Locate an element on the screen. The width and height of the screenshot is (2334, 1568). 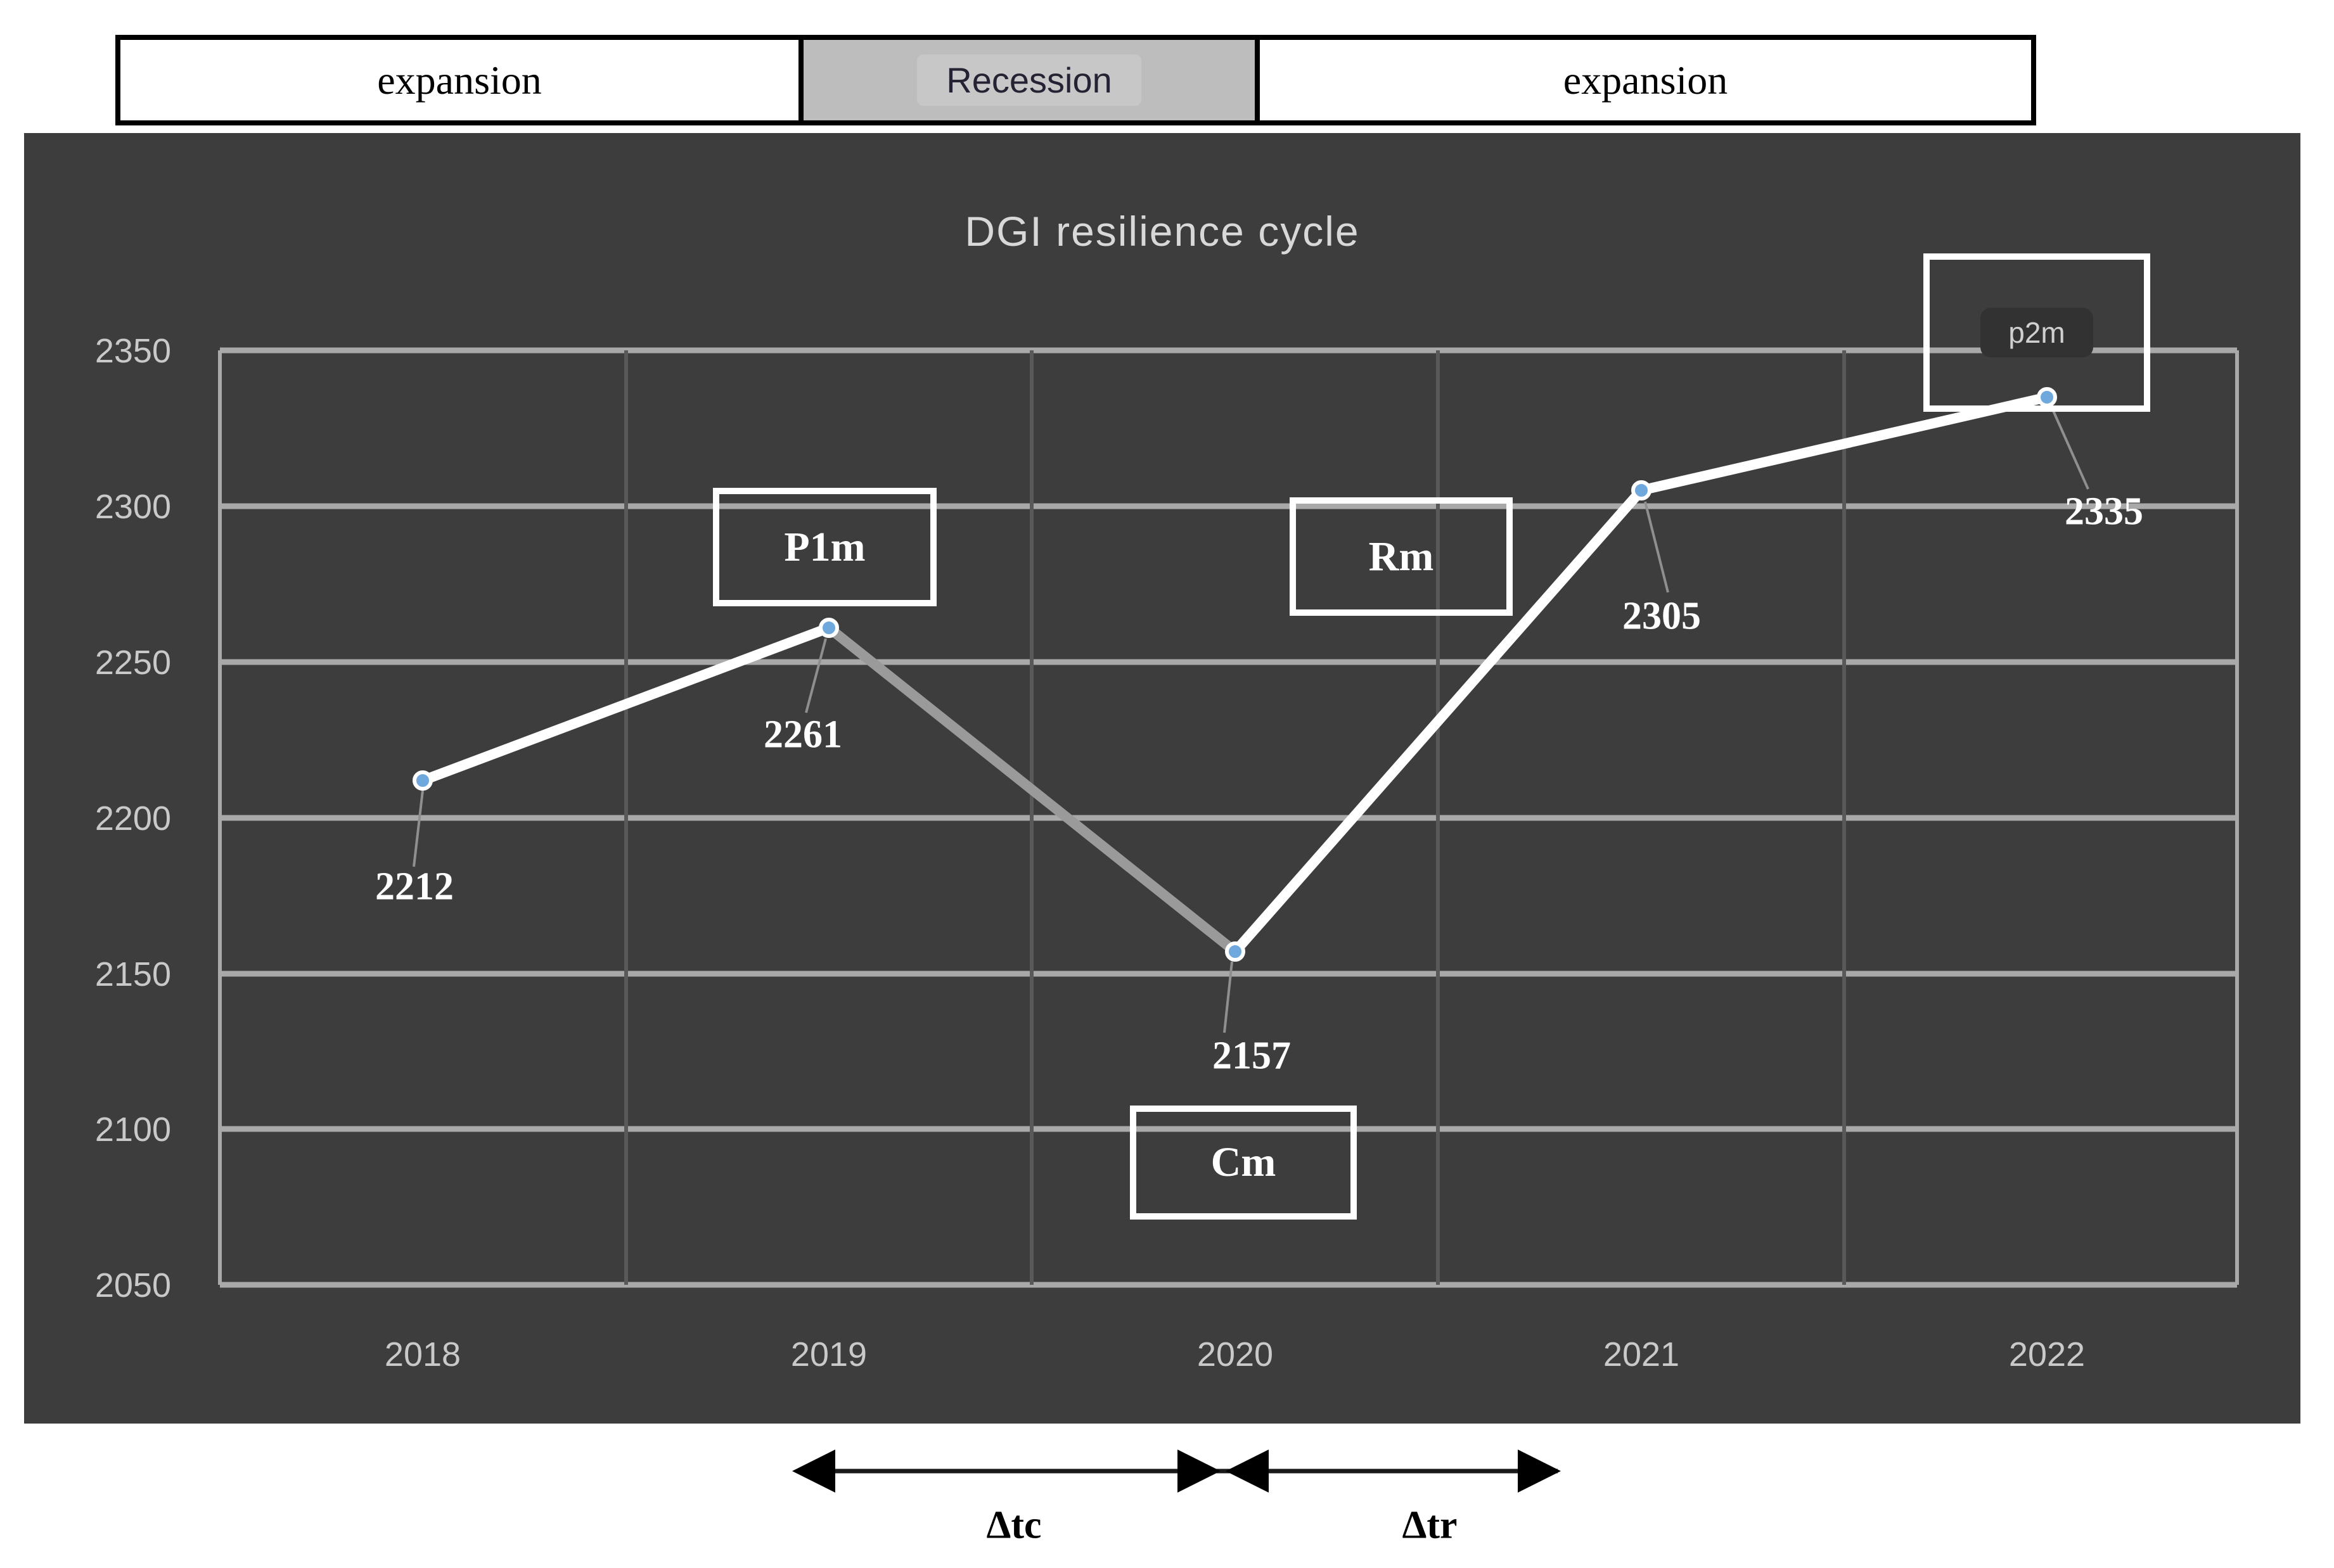
phase-label-expansion-1: expansion is located at coordinates (459, 80).